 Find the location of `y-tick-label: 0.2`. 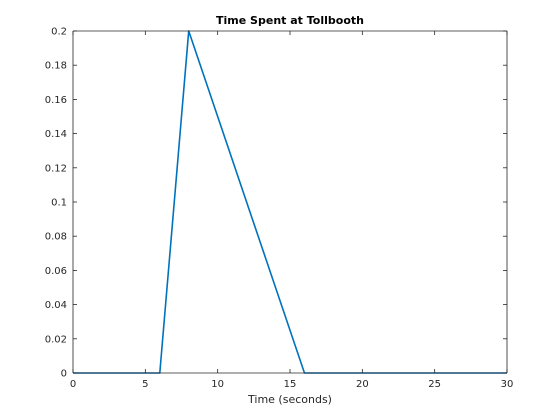

y-tick-label: 0.2 is located at coordinates (59, 32).